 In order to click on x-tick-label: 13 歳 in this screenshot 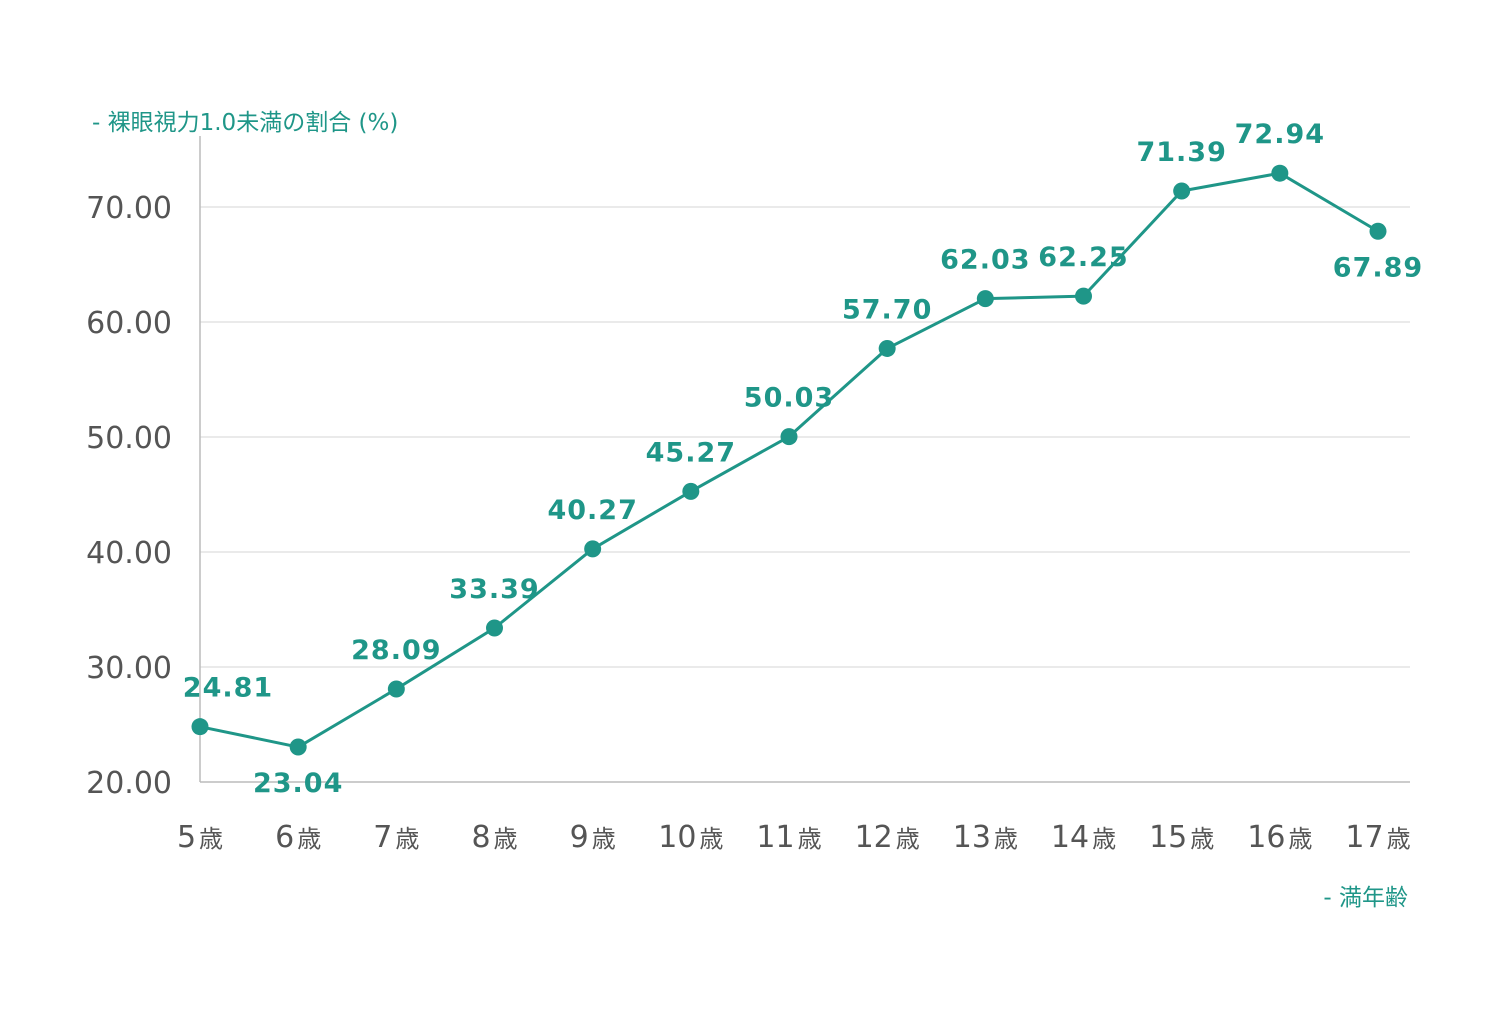, I will do `click(985, 837)`.